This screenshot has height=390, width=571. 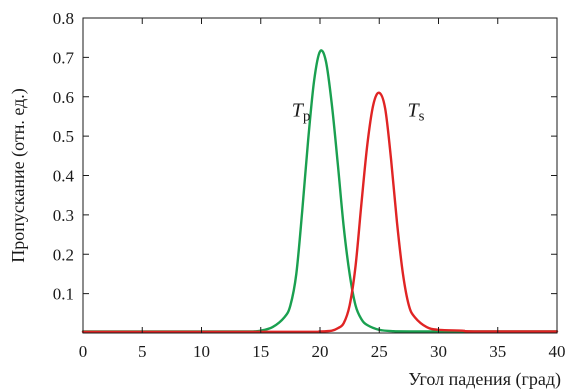 I want to click on y-tick-label: 0.3, so click(x=63, y=215).